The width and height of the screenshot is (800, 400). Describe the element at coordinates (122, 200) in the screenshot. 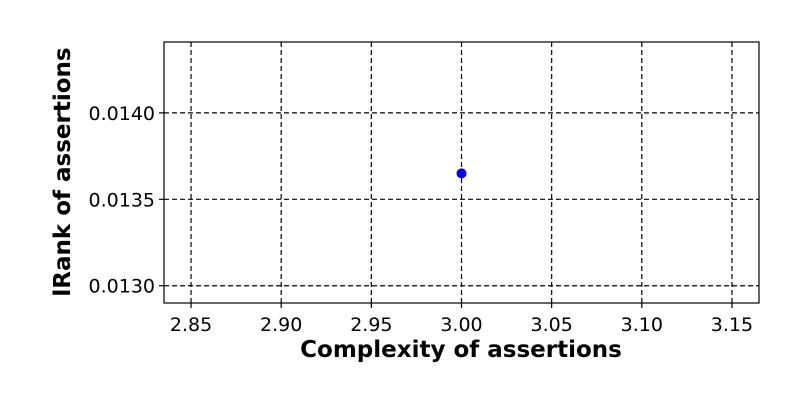

I see `y-tick-label: 0.0135` at that location.